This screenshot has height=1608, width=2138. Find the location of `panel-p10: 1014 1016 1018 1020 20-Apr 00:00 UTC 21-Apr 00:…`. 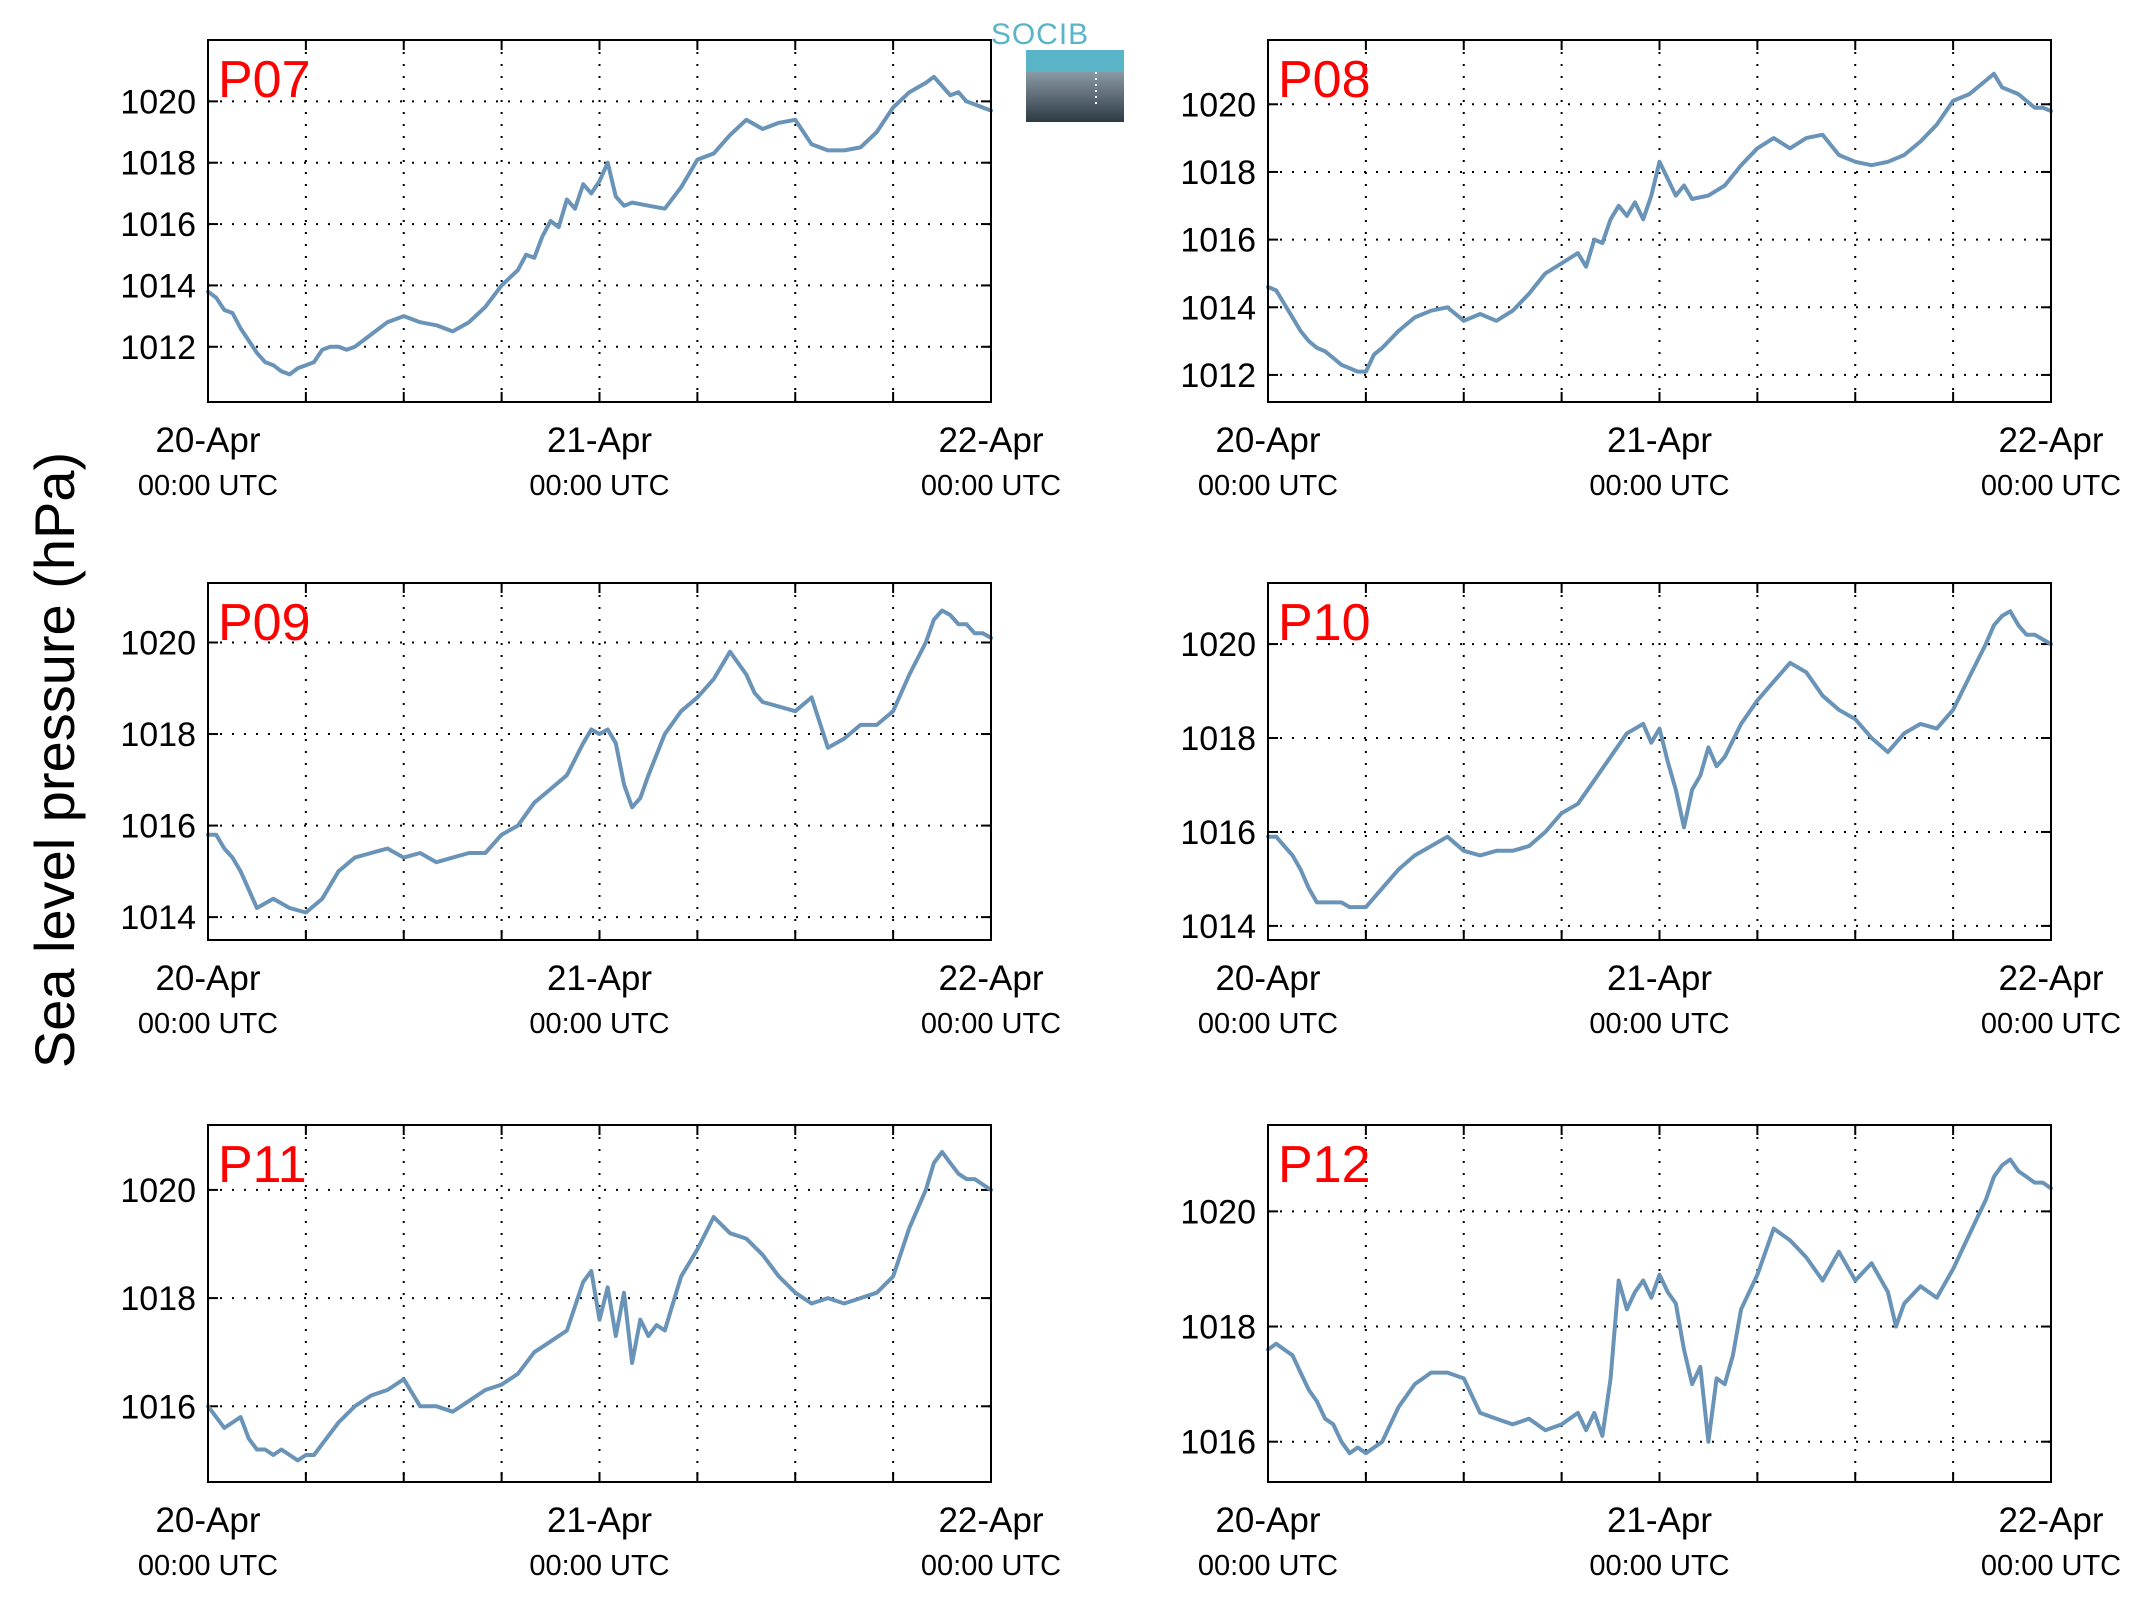

panel-p10: 1014 1016 1018 1020 20-Apr 00:00 UTC 21-Apr 00:… is located at coordinates (1650, 811).